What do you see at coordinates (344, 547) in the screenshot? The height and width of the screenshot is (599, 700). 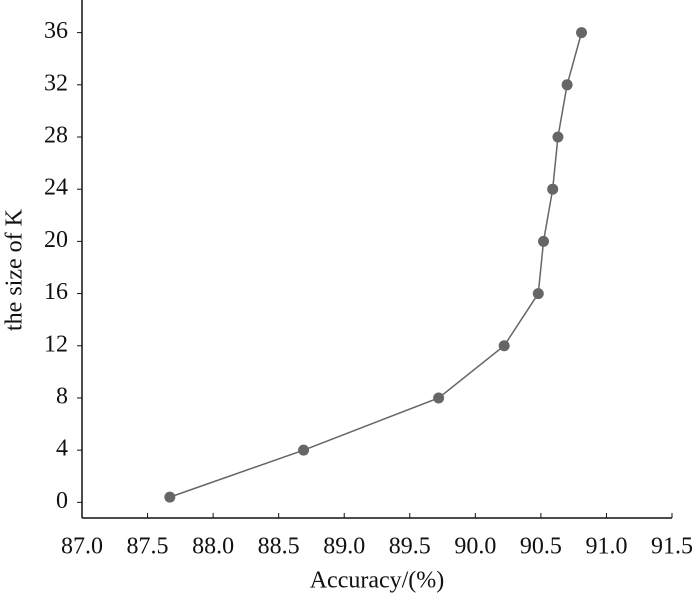 I see `x-tick-label: 89.0` at bounding box center [344, 547].